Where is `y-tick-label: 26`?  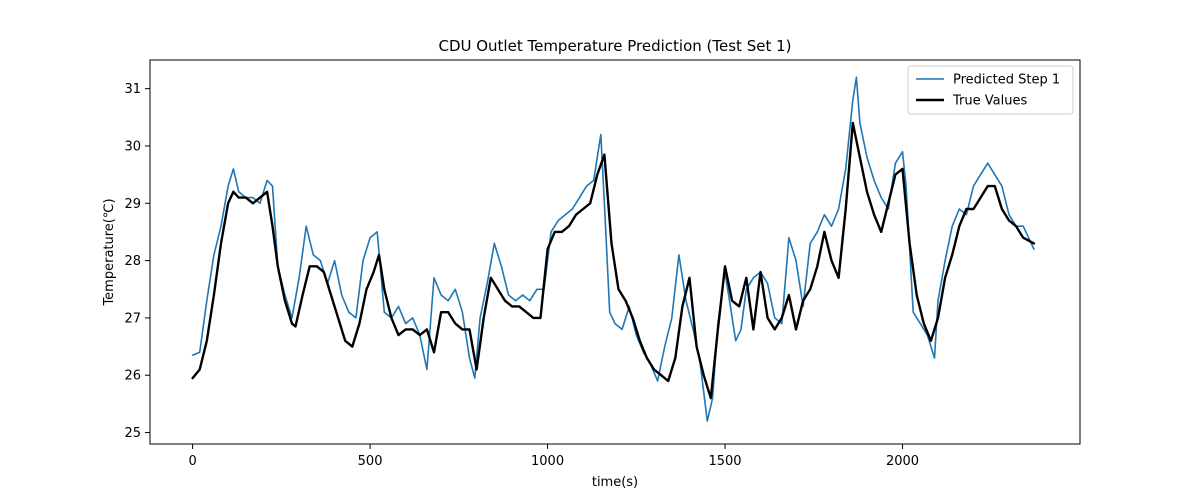
y-tick-label: 26 is located at coordinates (132, 376).